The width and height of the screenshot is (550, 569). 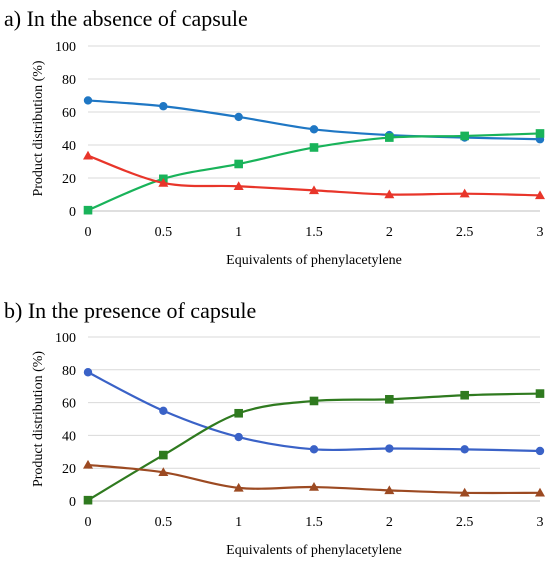 I want to click on chart-title: a) In the absence of capsule, so click(x=126, y=18).